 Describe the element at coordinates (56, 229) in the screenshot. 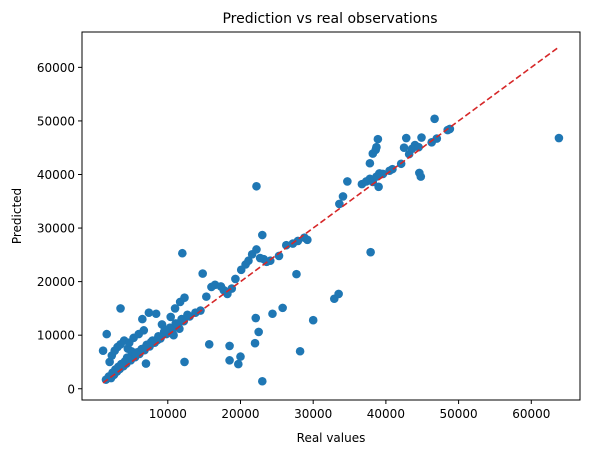

I see `y-tick-label: 30000` at that location.